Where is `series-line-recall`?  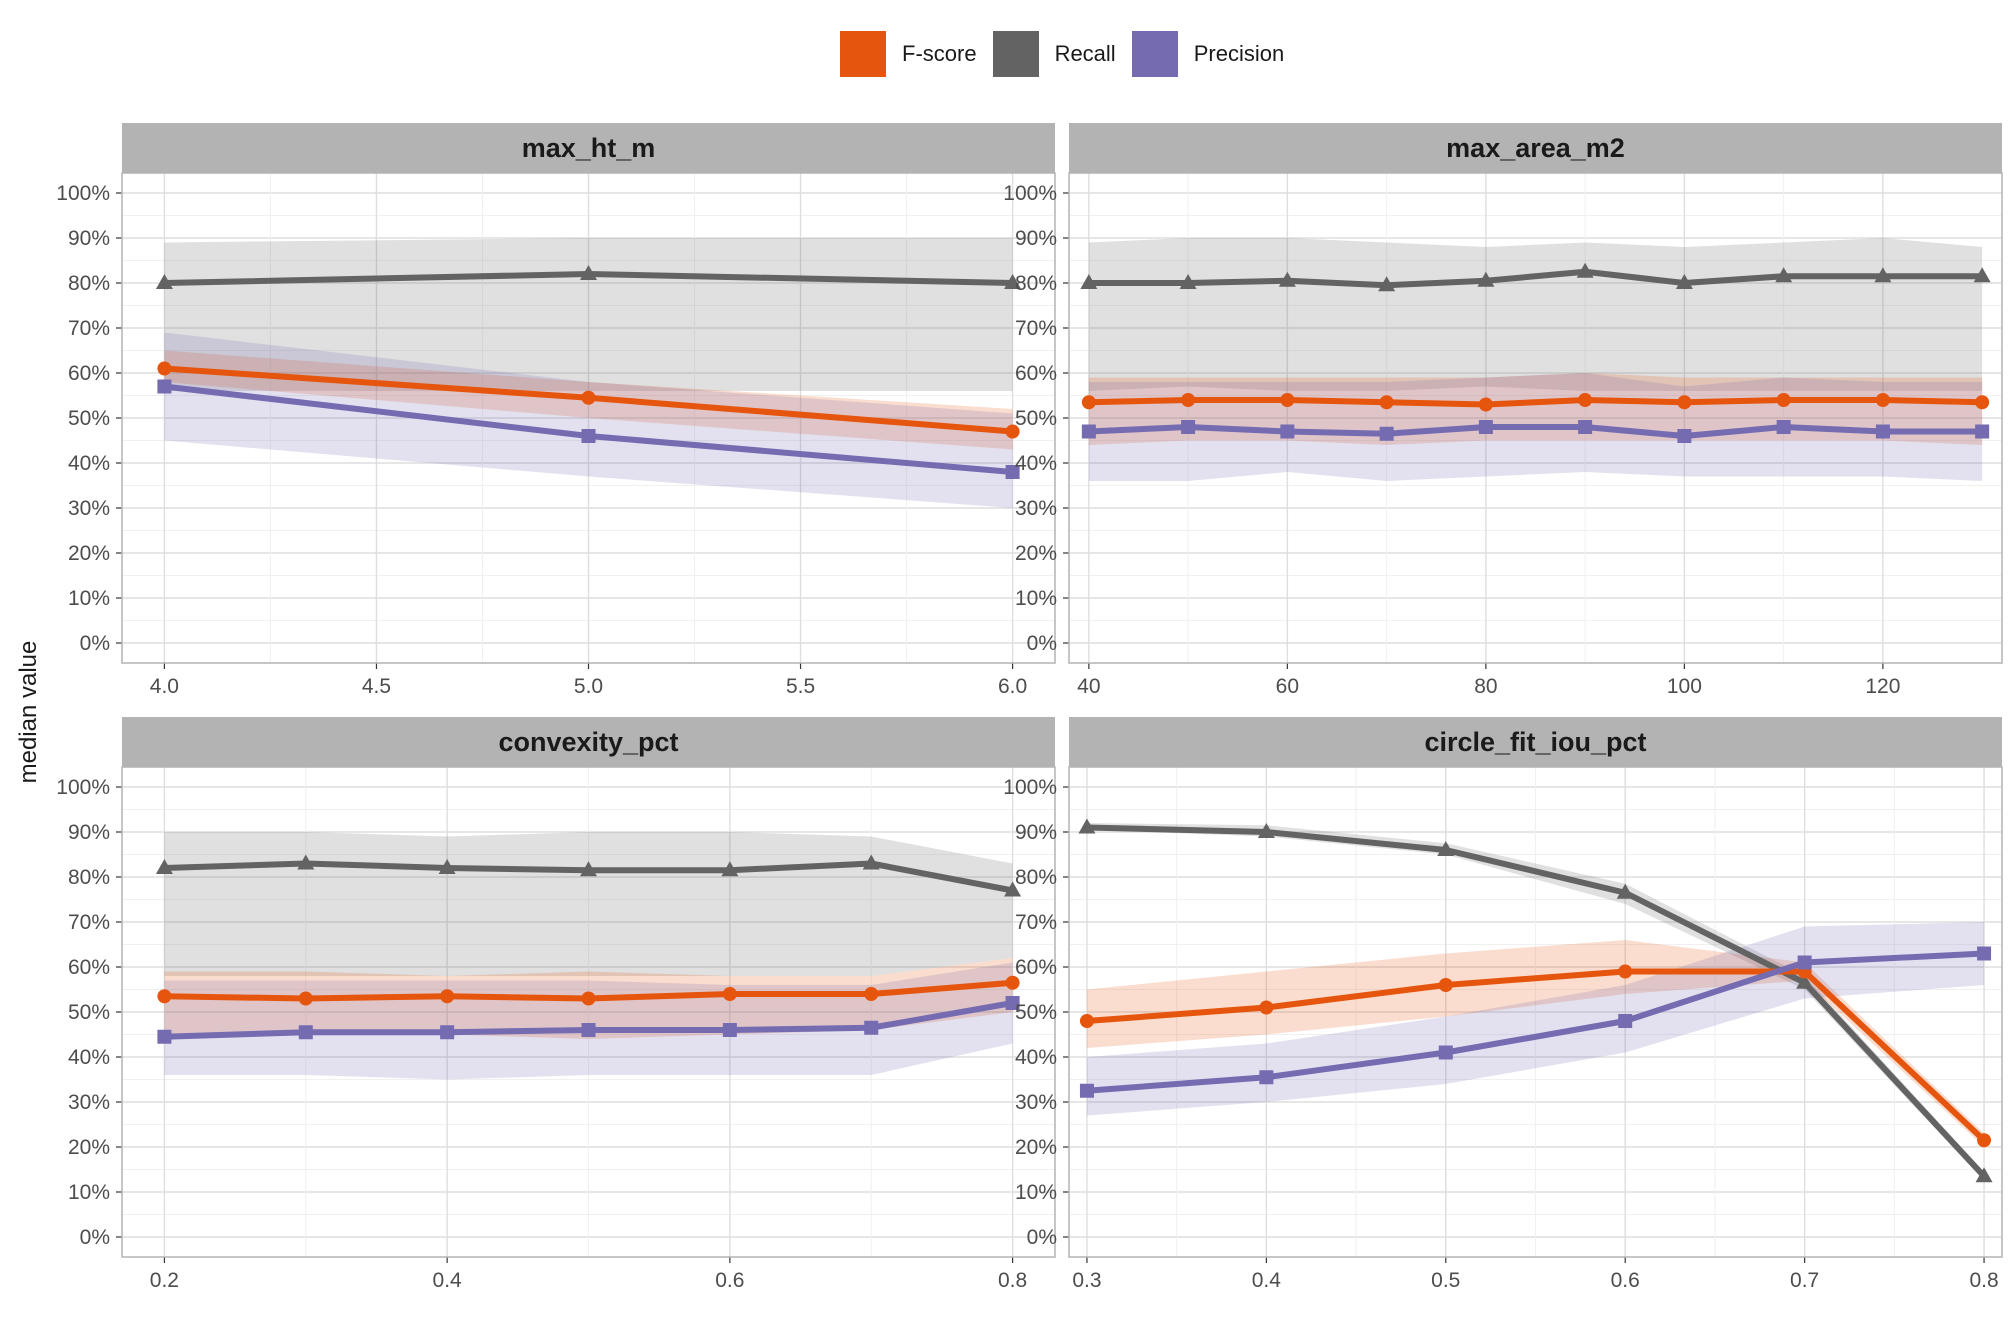
series-line-recall is located at coordinates (1536, 1001).